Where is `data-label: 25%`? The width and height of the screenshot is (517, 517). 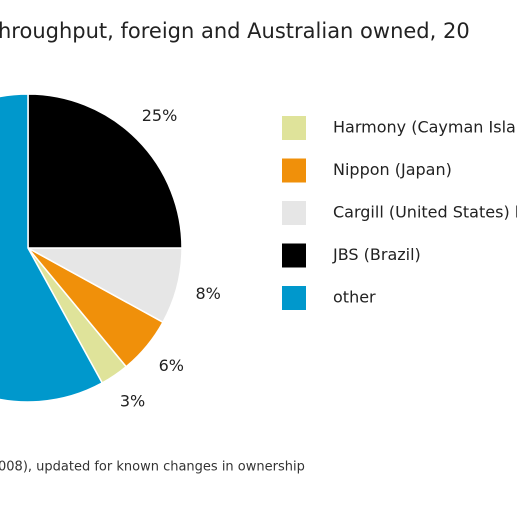
data-label: 25% is located at coordinates (160, 115).